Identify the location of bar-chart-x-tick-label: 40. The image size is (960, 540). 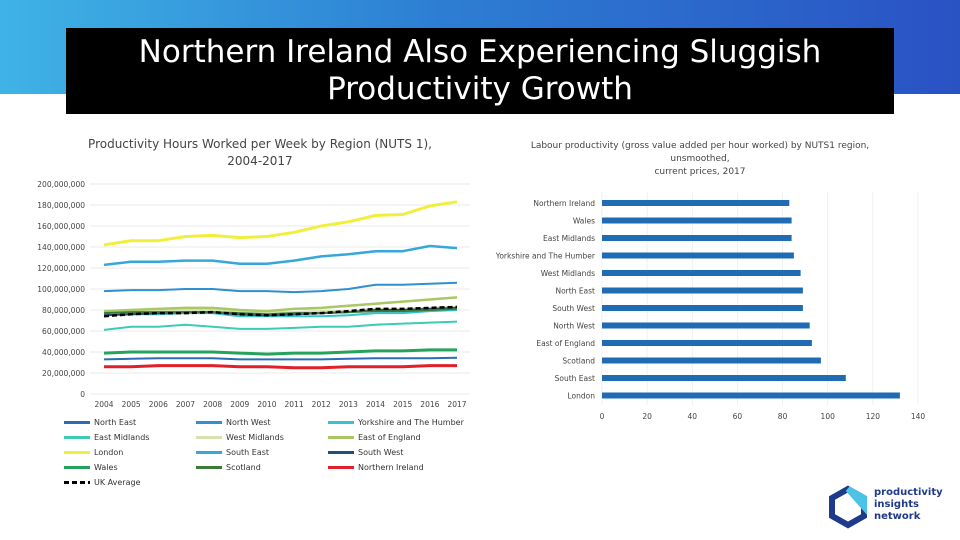
(693, 416).